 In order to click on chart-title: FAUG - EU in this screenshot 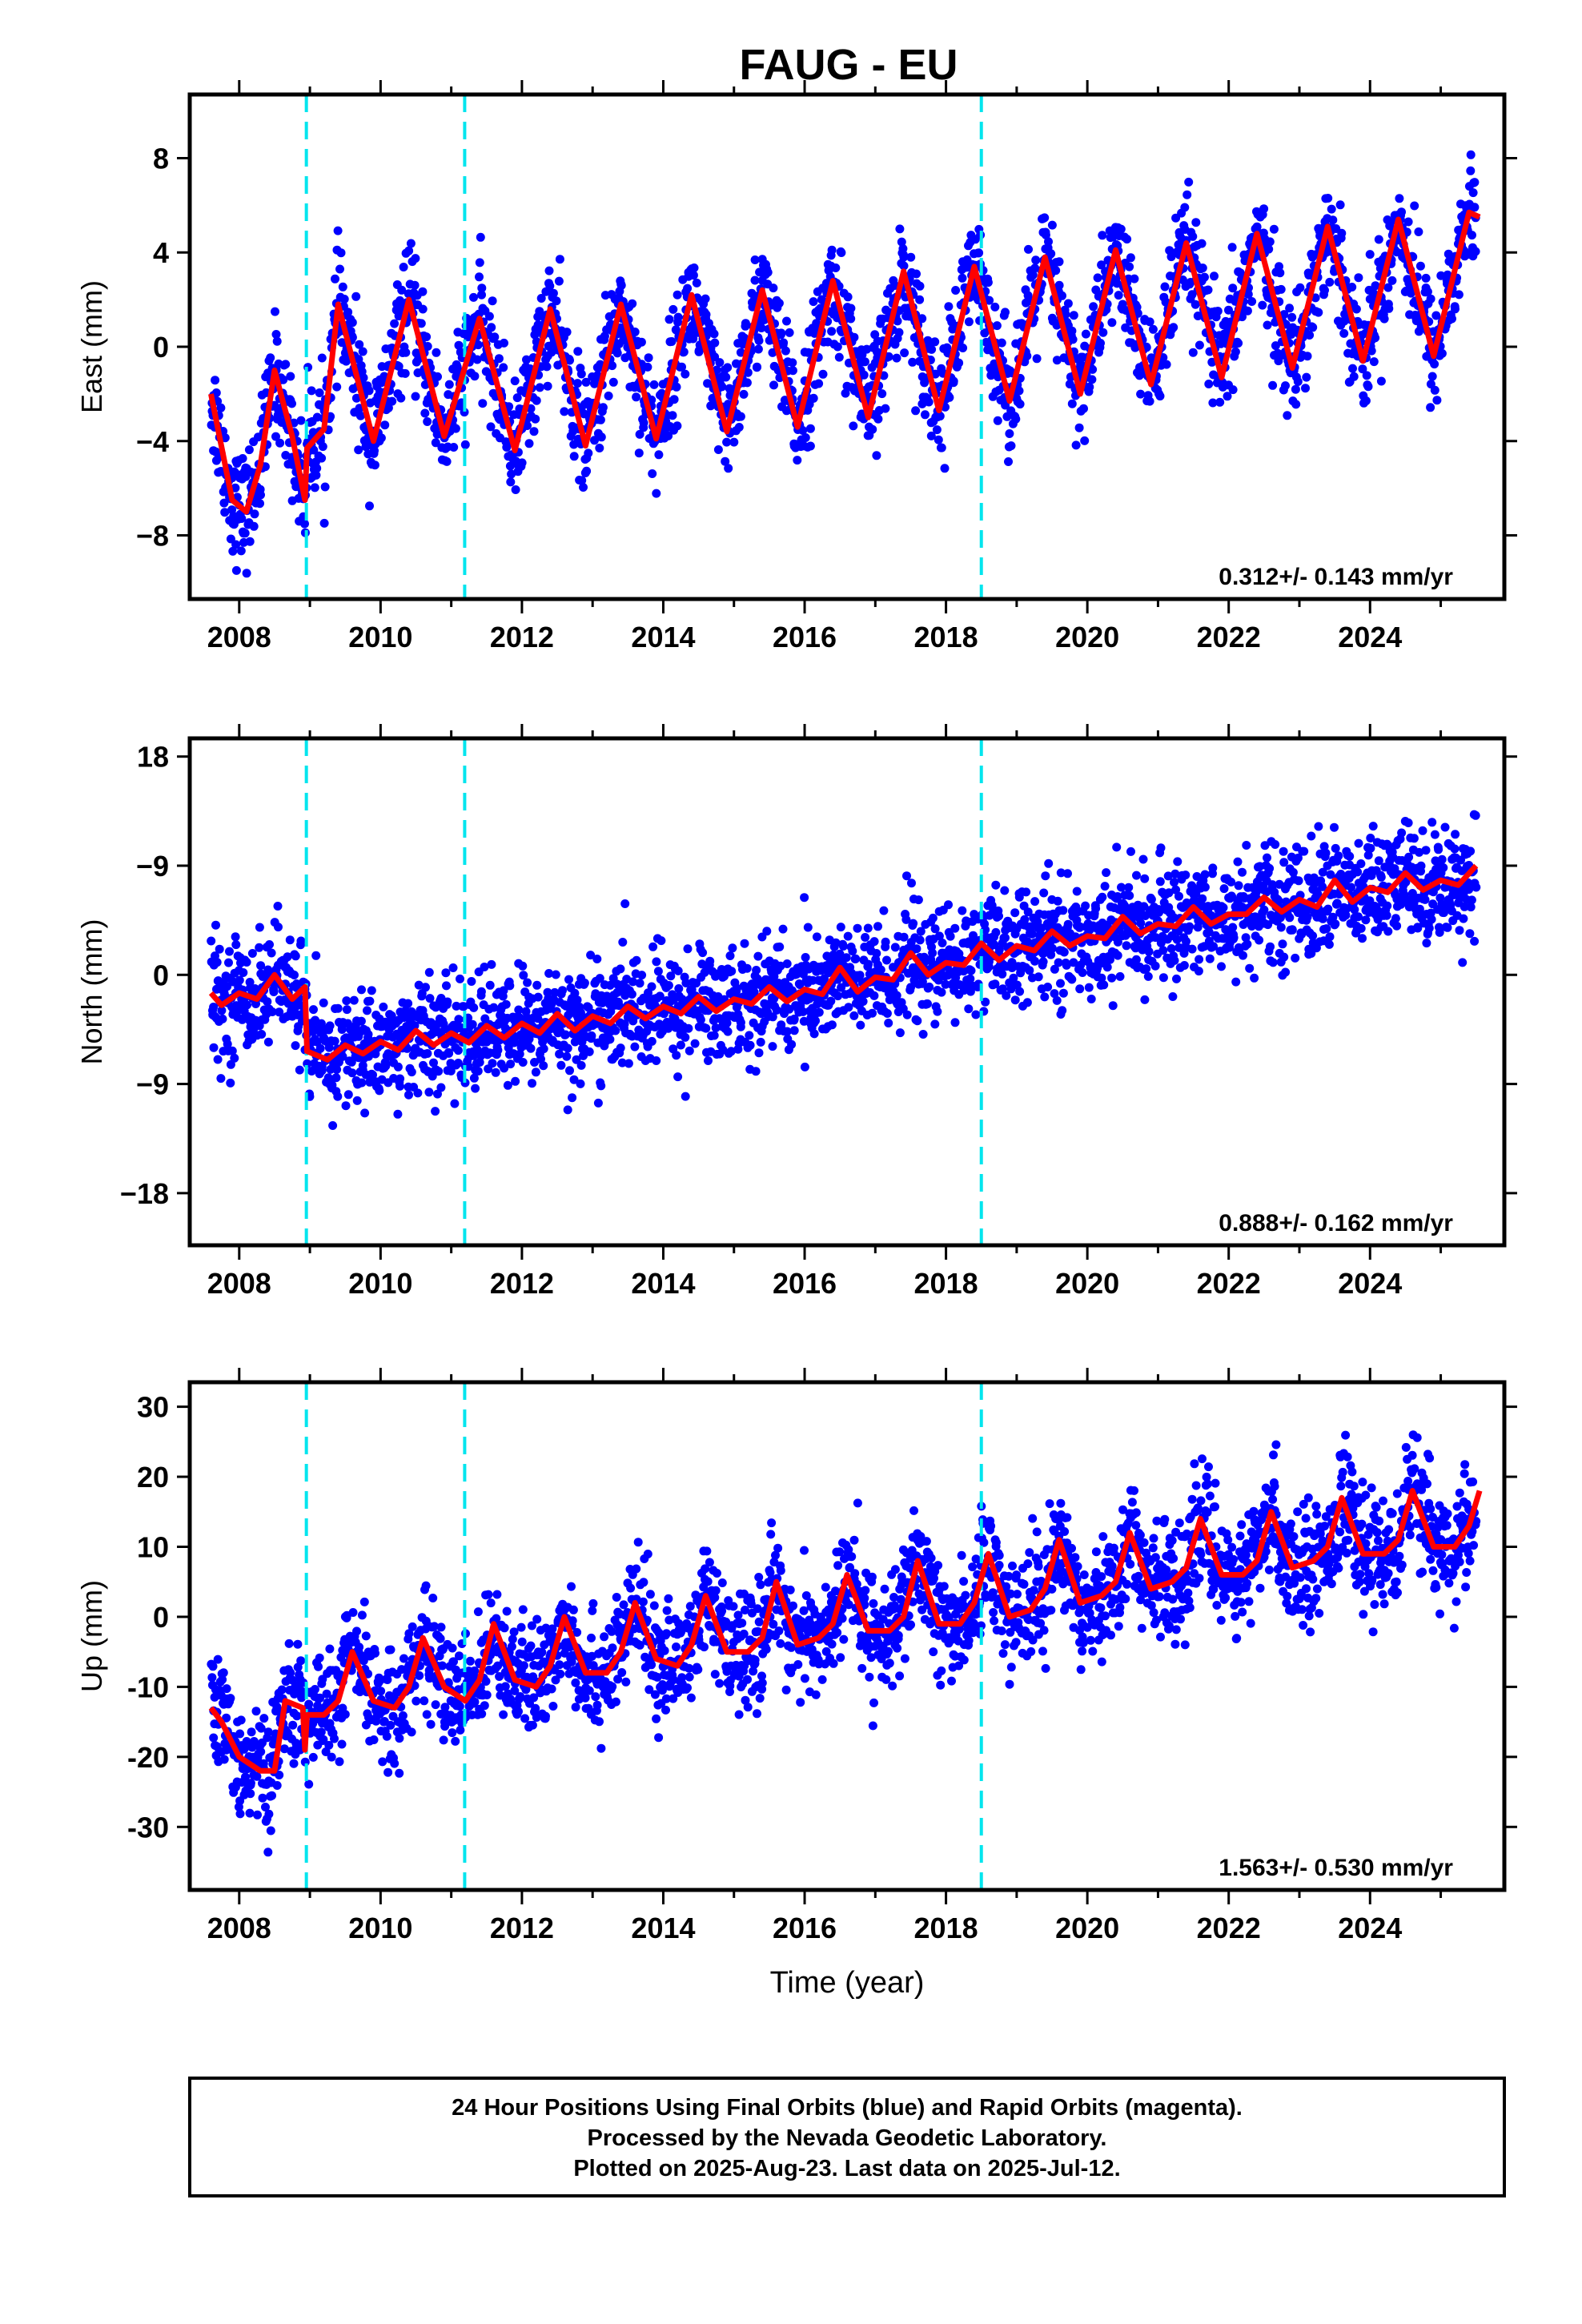, I will do `click(848, 65)`.